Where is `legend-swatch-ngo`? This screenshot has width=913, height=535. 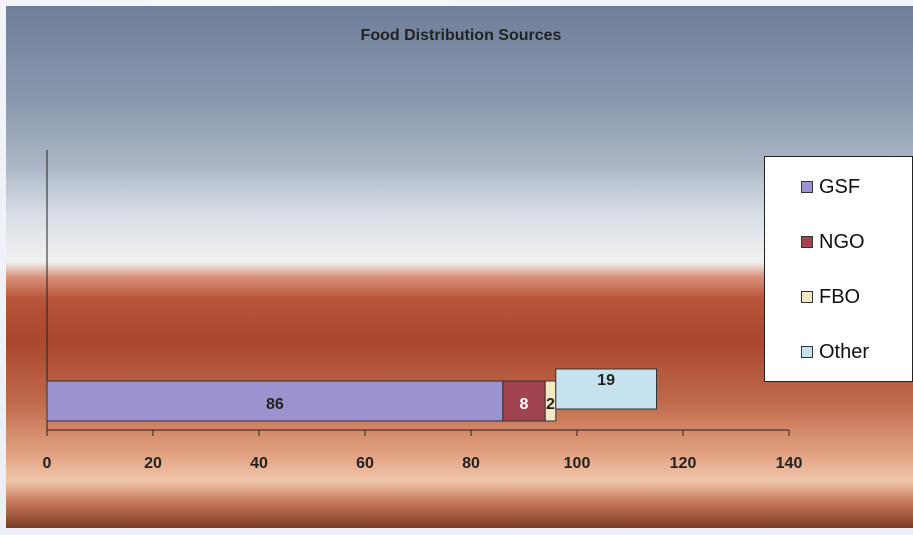 legend-swatch-ngo is located at coordinates (807, 242).